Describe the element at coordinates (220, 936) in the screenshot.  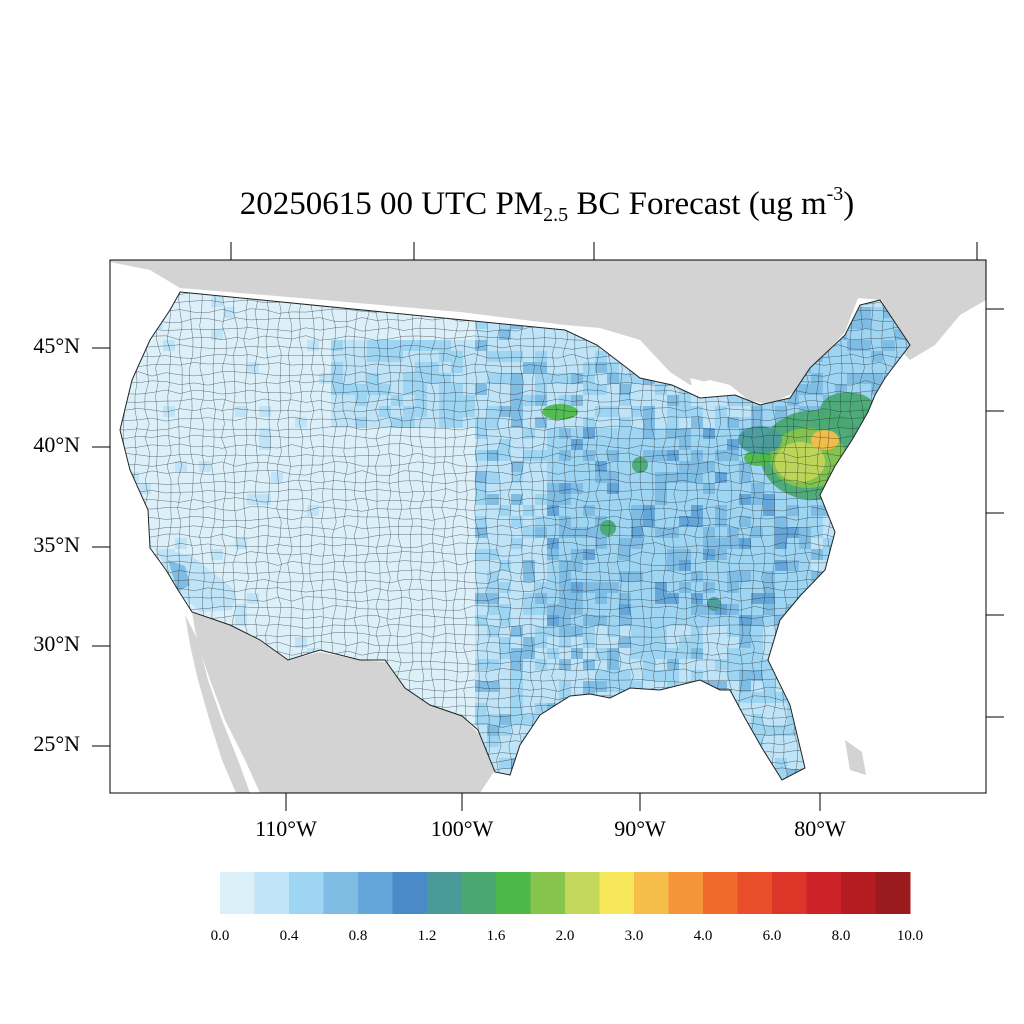
I see `colorbar-label: 0.0` at that location.